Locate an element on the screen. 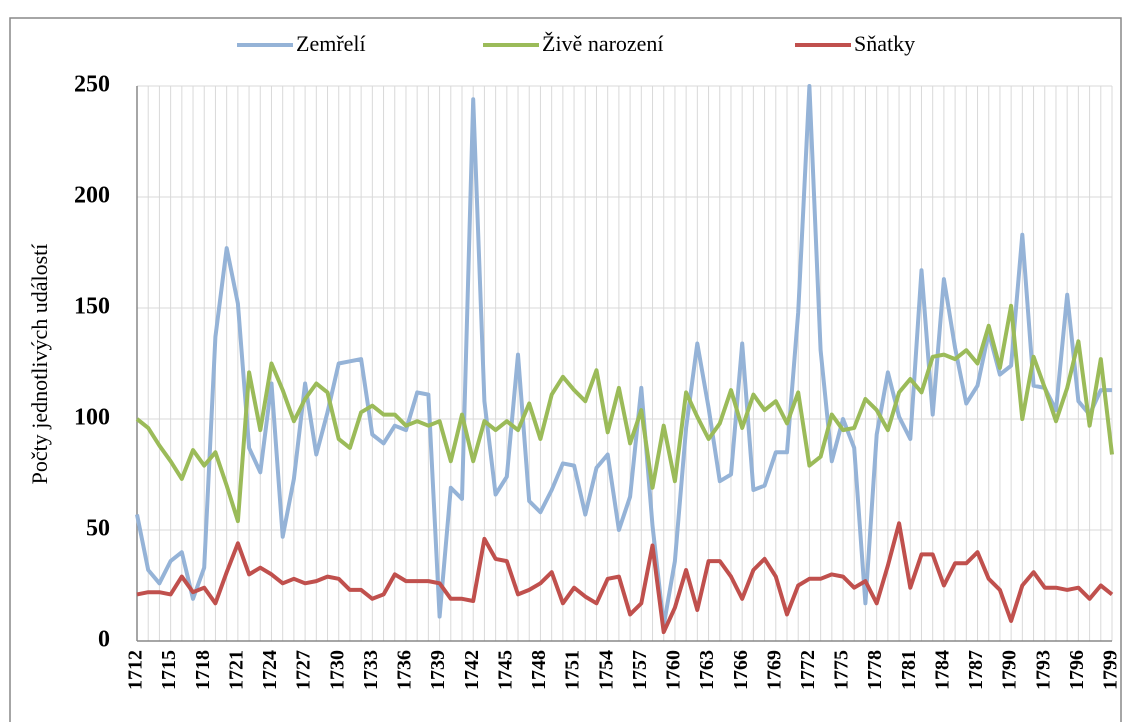  x-tick-label: 1772 is located at coordinates (808, 670).